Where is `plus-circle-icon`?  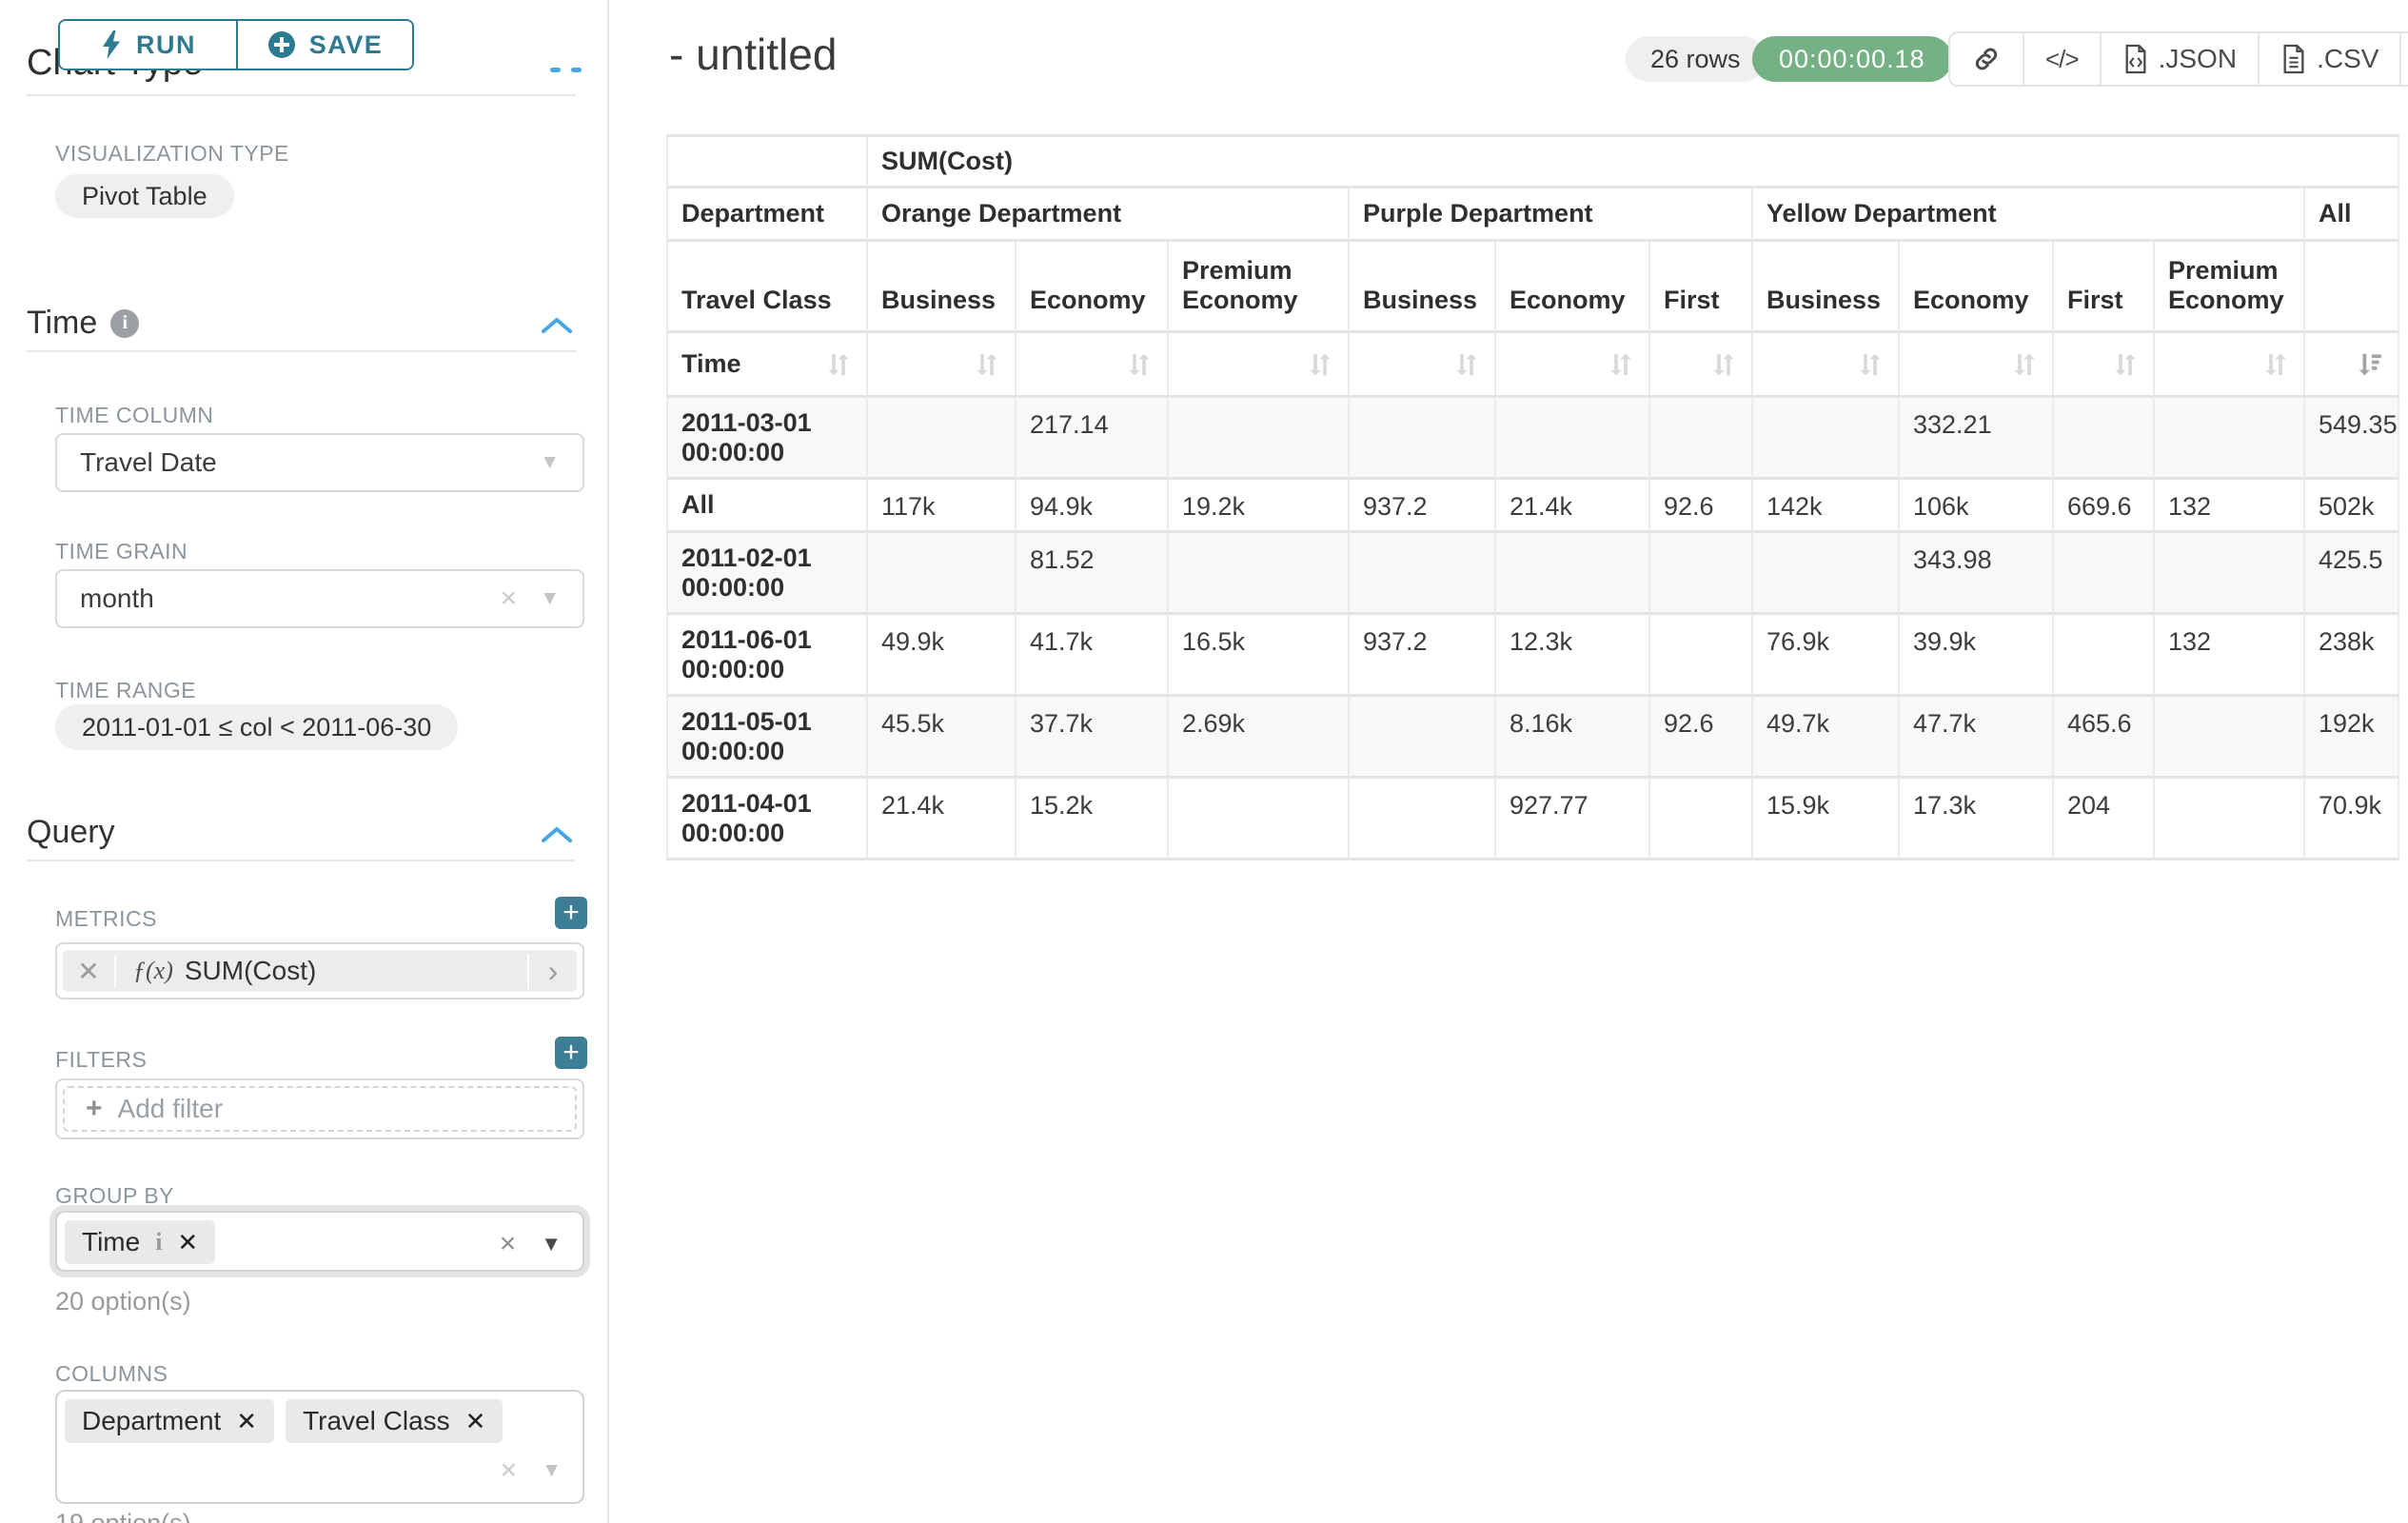
plus-circle-icon is located at coordinates (281, 45).